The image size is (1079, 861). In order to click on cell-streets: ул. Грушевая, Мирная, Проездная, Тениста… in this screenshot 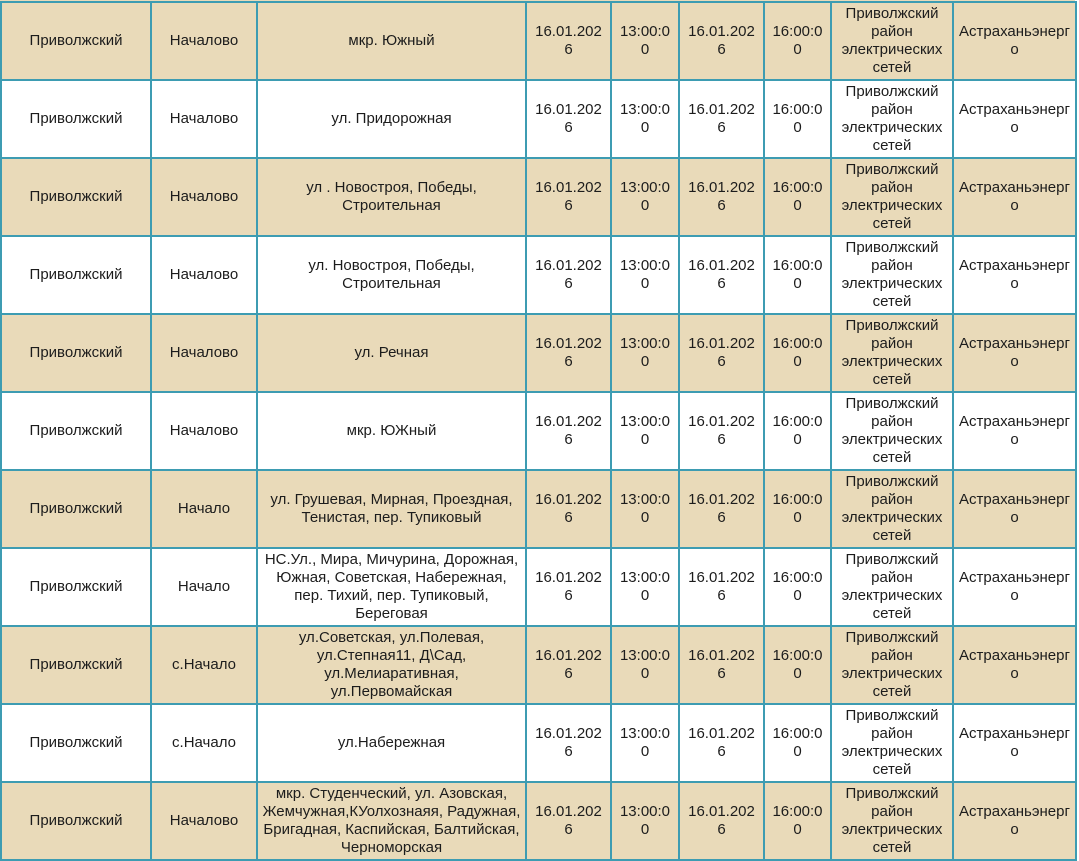, I will do `click(391, 509)`.